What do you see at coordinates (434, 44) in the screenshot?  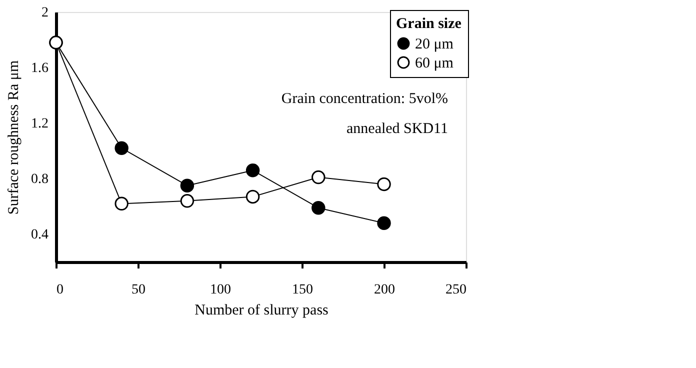 I see `legend-label: 20 μm` at bounding box center [434, 44].